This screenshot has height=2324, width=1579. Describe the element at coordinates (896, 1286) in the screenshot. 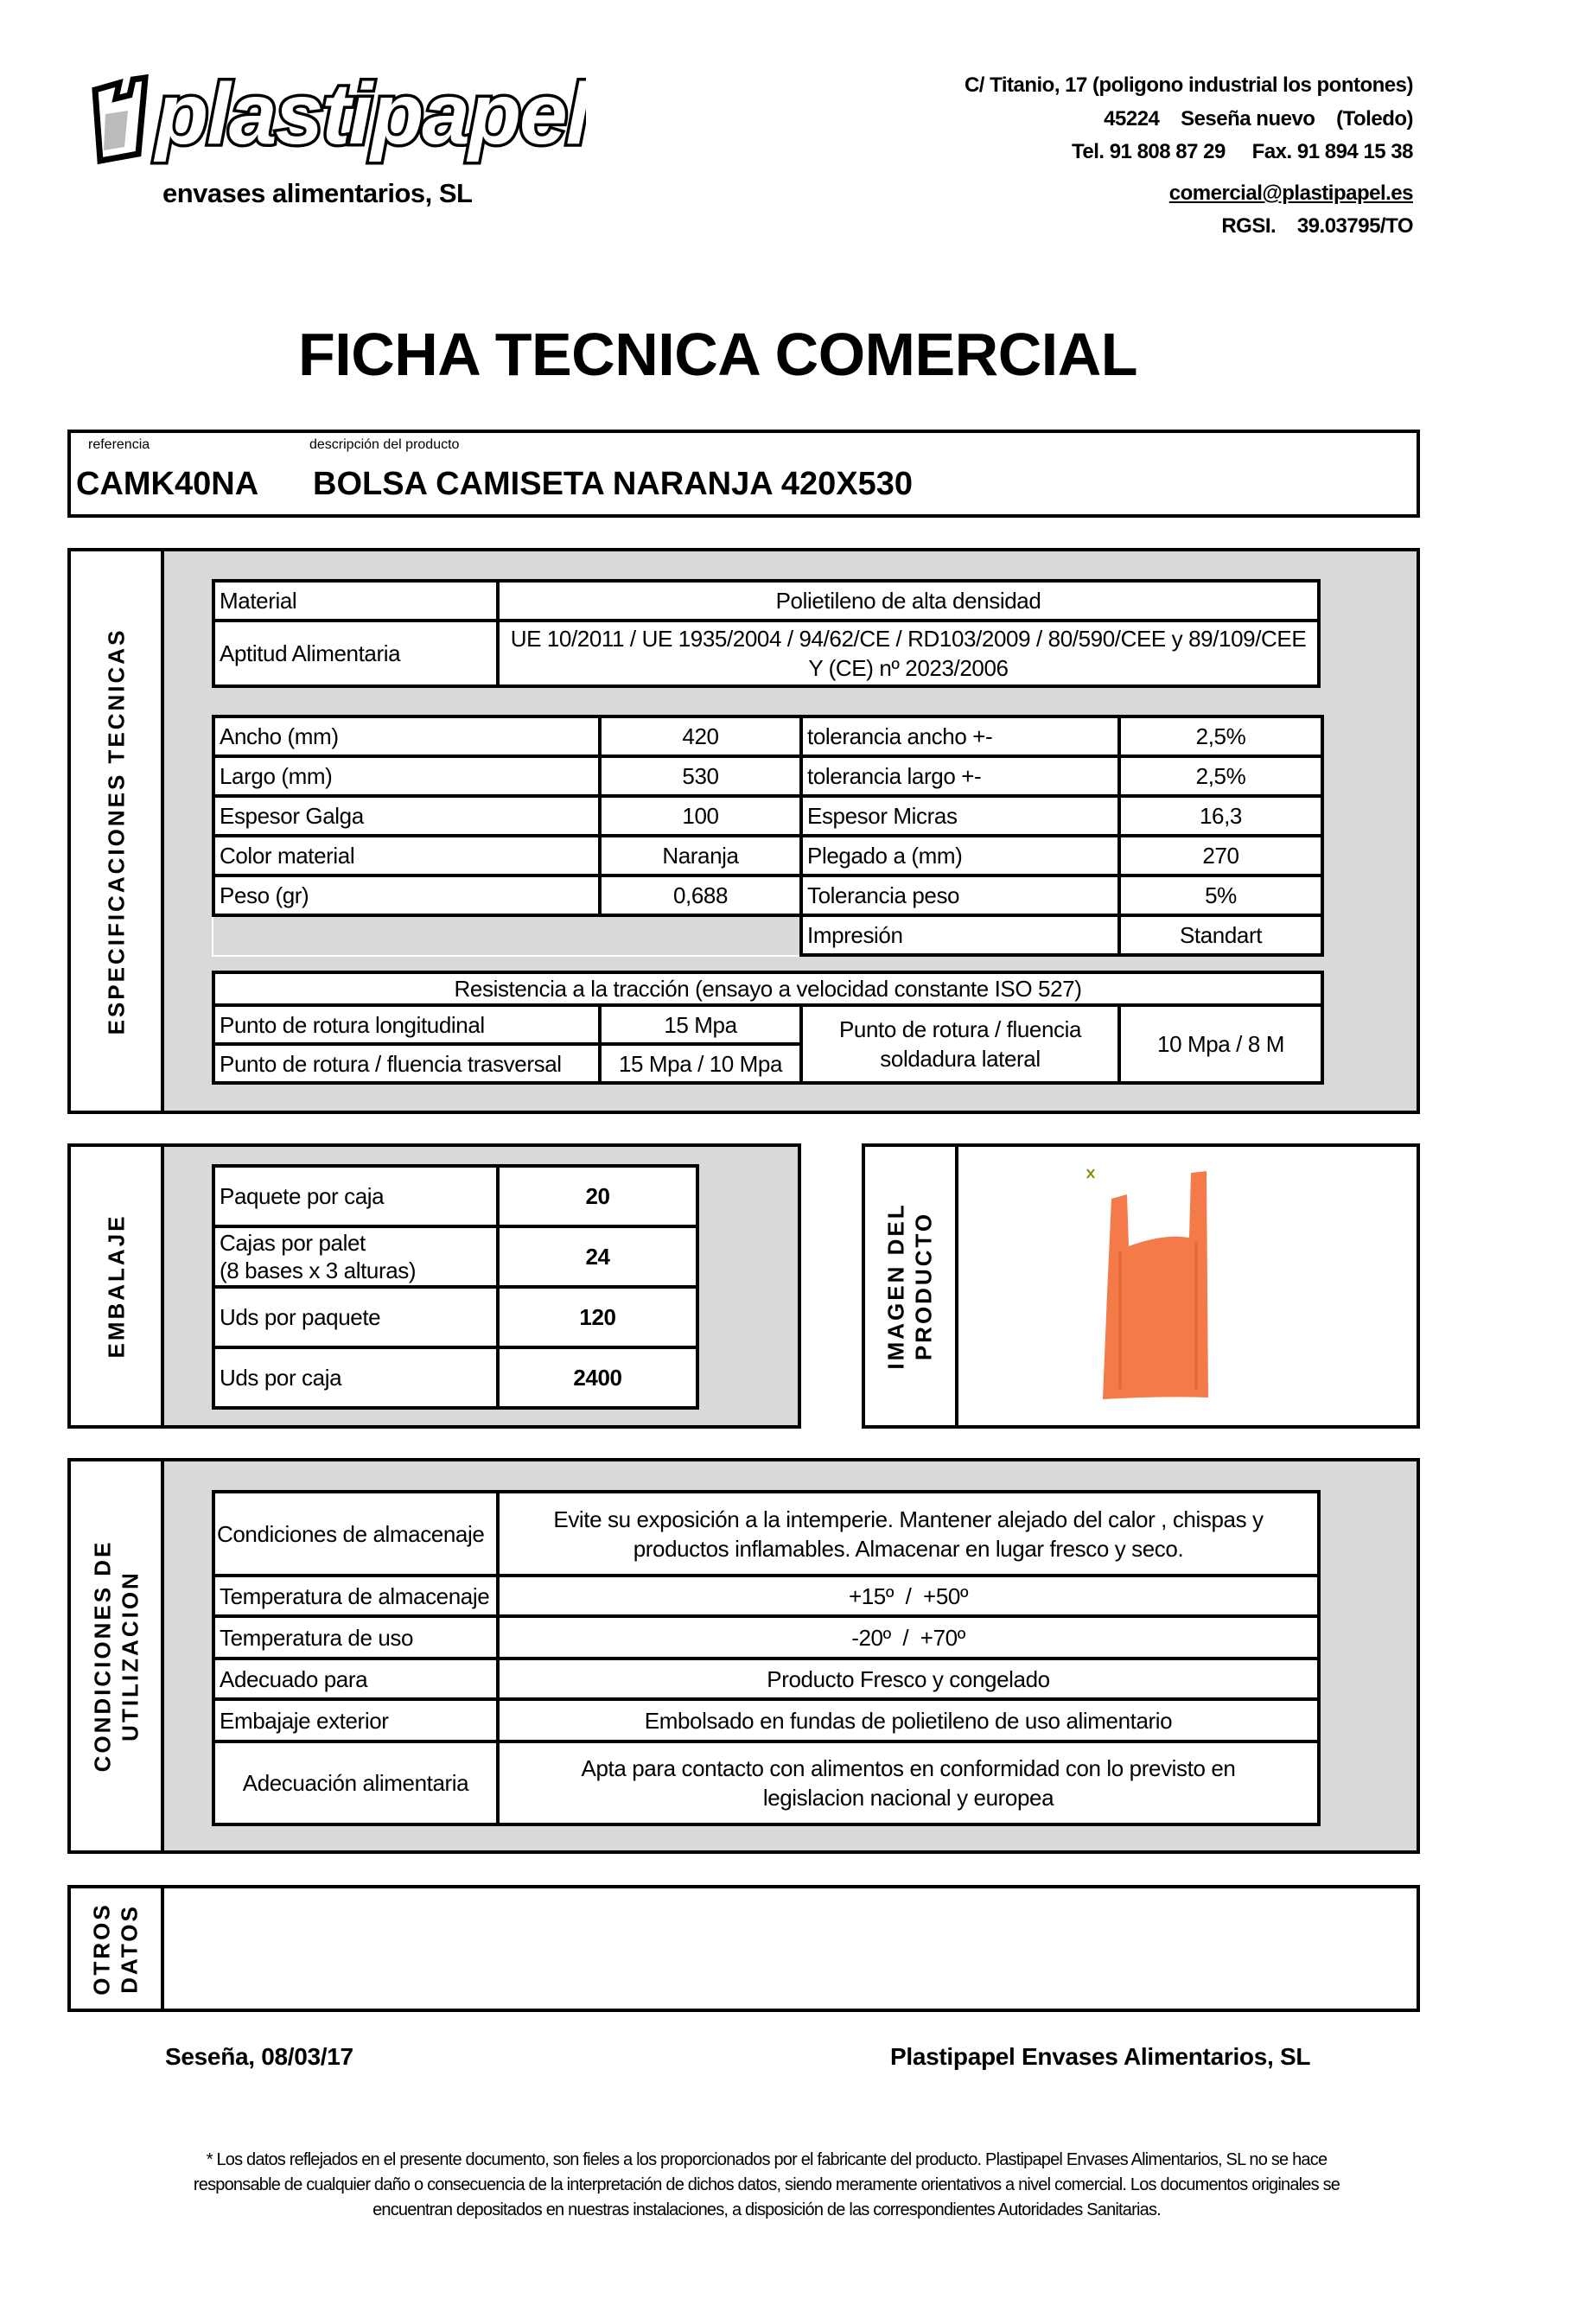

I see `imagen-section-label: IMAGEN DEL` at that location.